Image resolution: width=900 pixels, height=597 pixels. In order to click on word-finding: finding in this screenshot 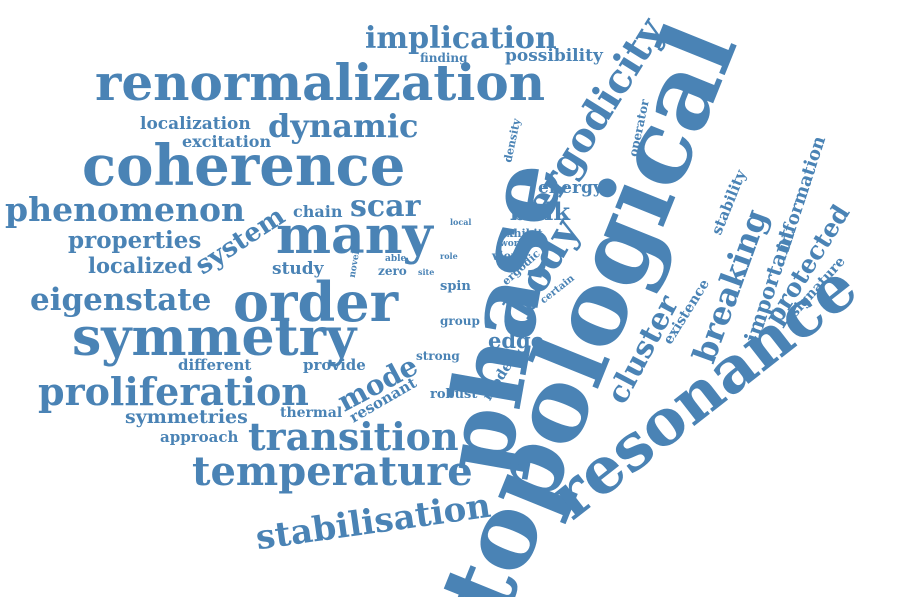, I will do `click(444, 58)`.